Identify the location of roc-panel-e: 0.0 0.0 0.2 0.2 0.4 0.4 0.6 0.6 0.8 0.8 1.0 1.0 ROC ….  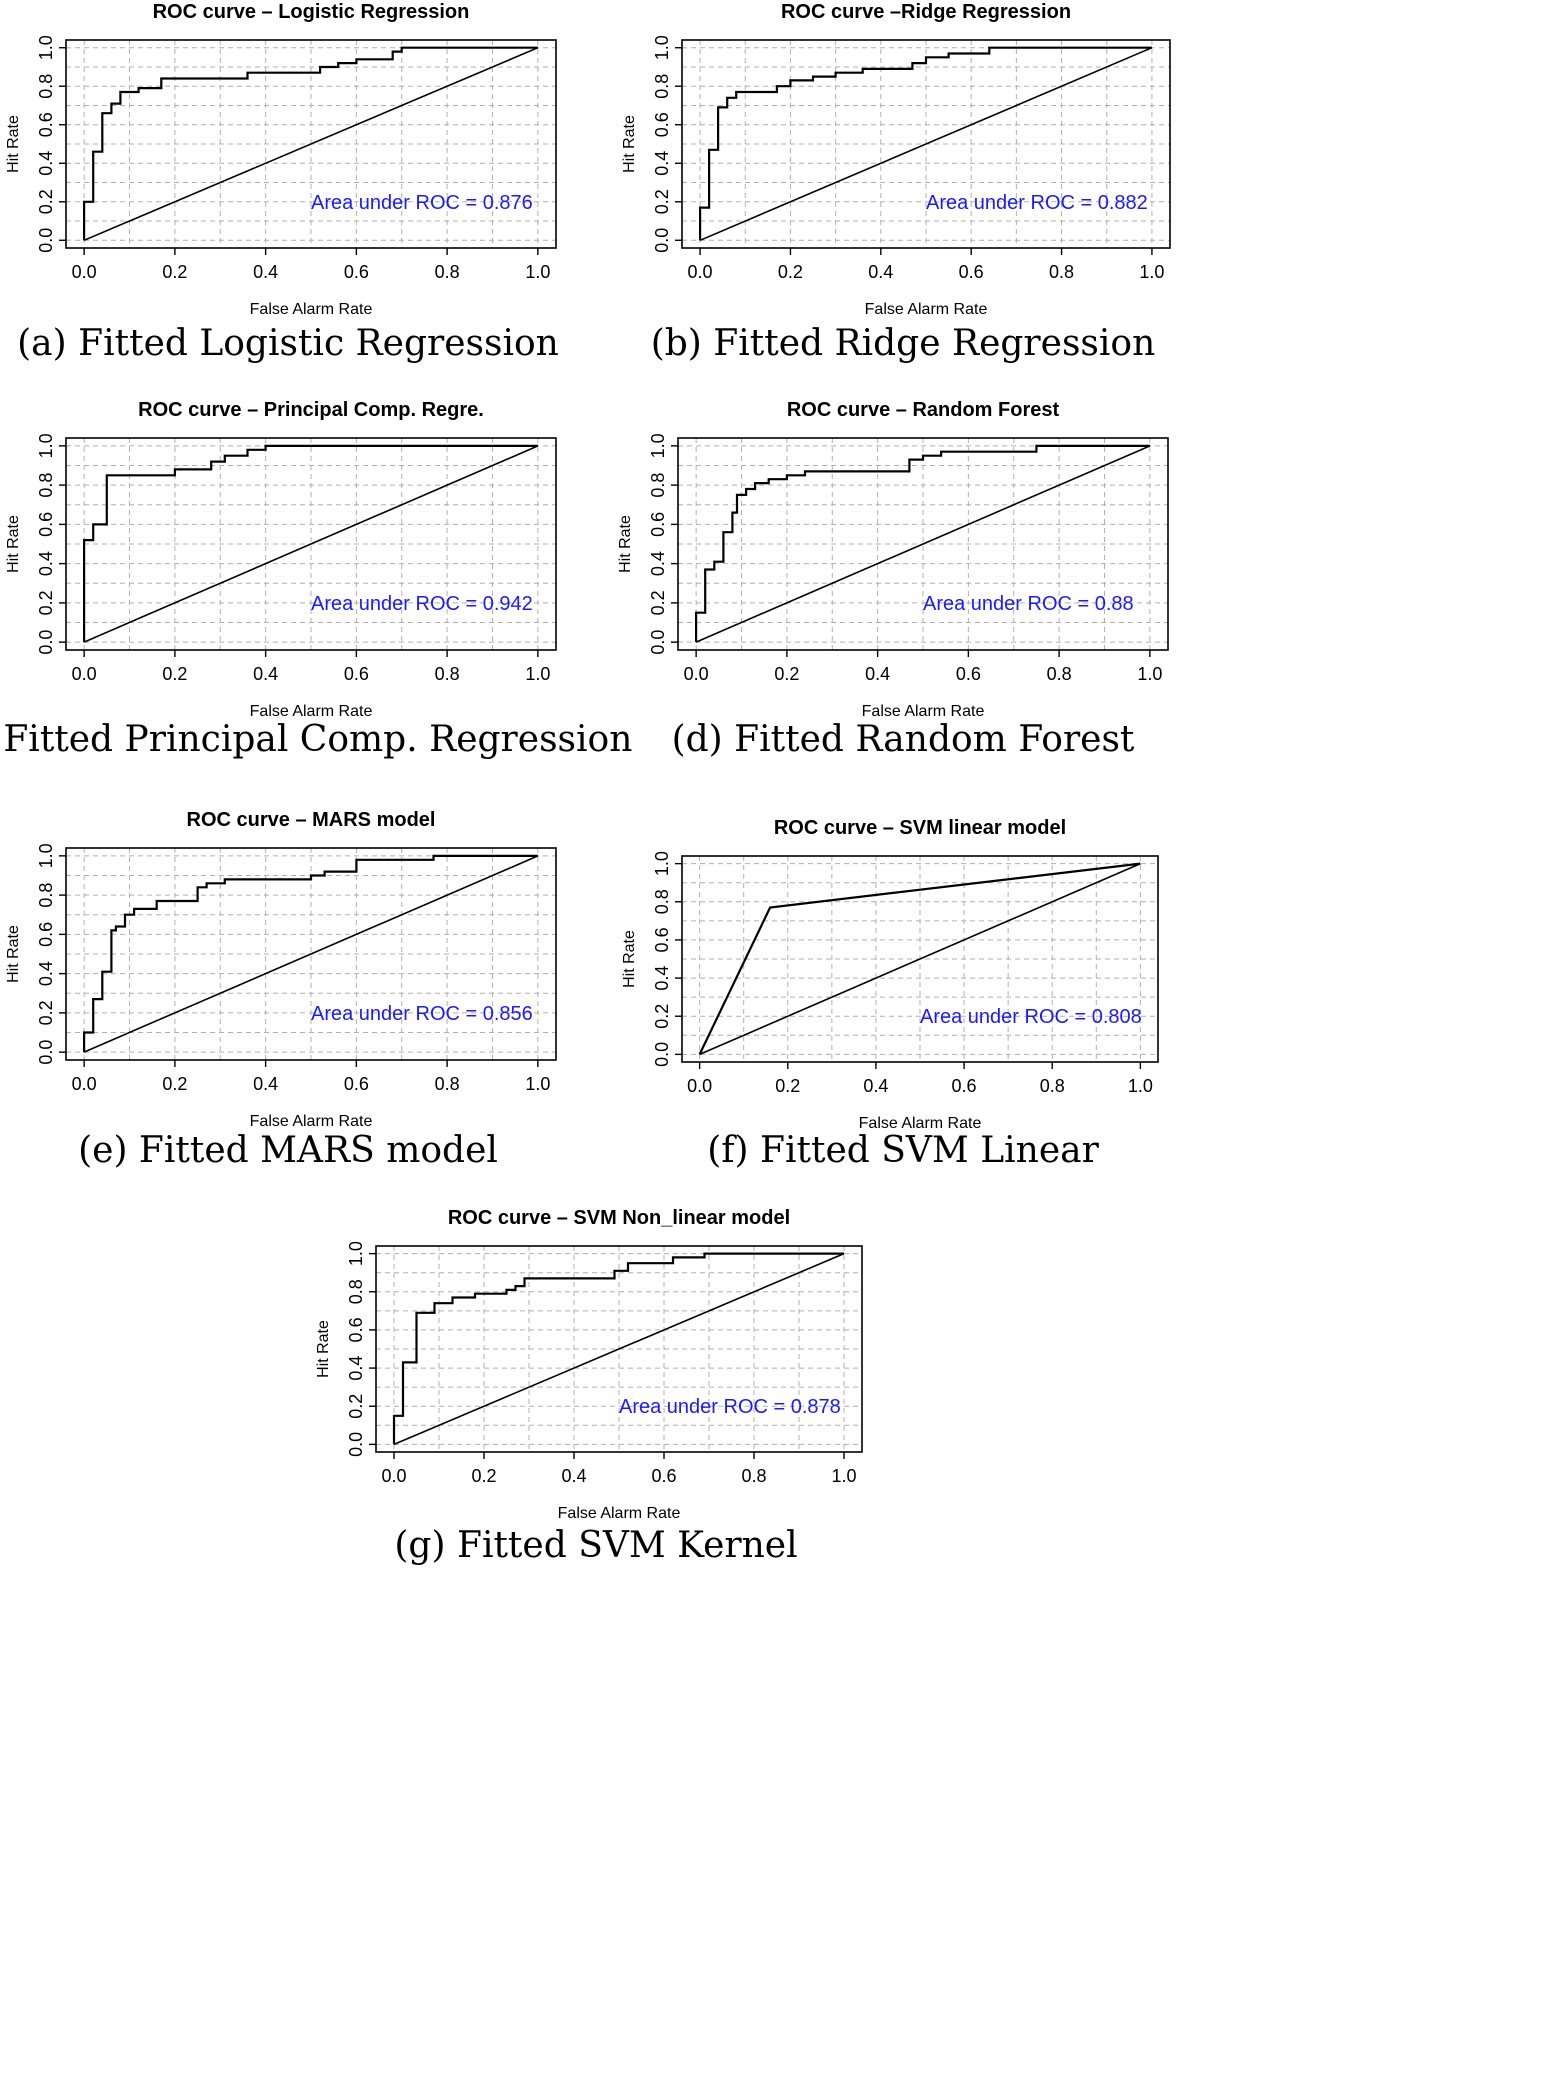
(281, 990).